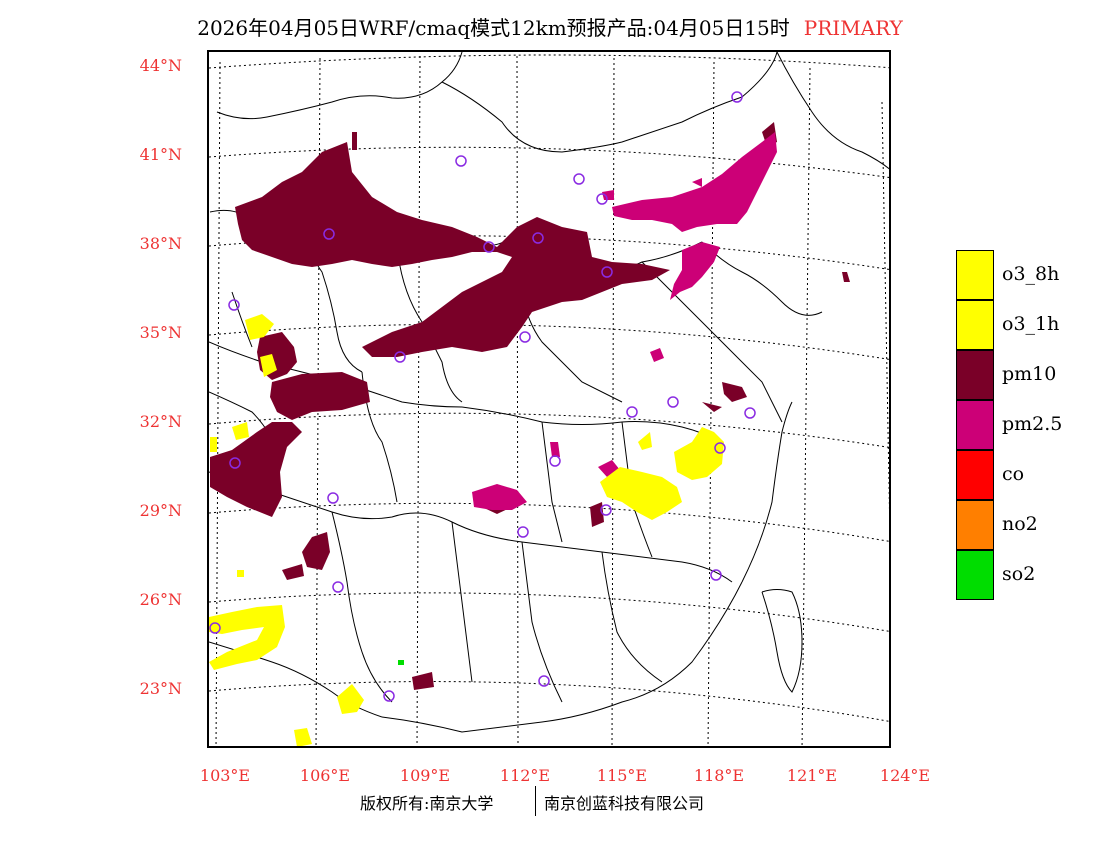 The height and width of the screenshot is (850, 1100). What do you see at coordinates (905, 775) in the screenshot?
I see `lon-label-124: 124°E` at bounding box center [905, 775].